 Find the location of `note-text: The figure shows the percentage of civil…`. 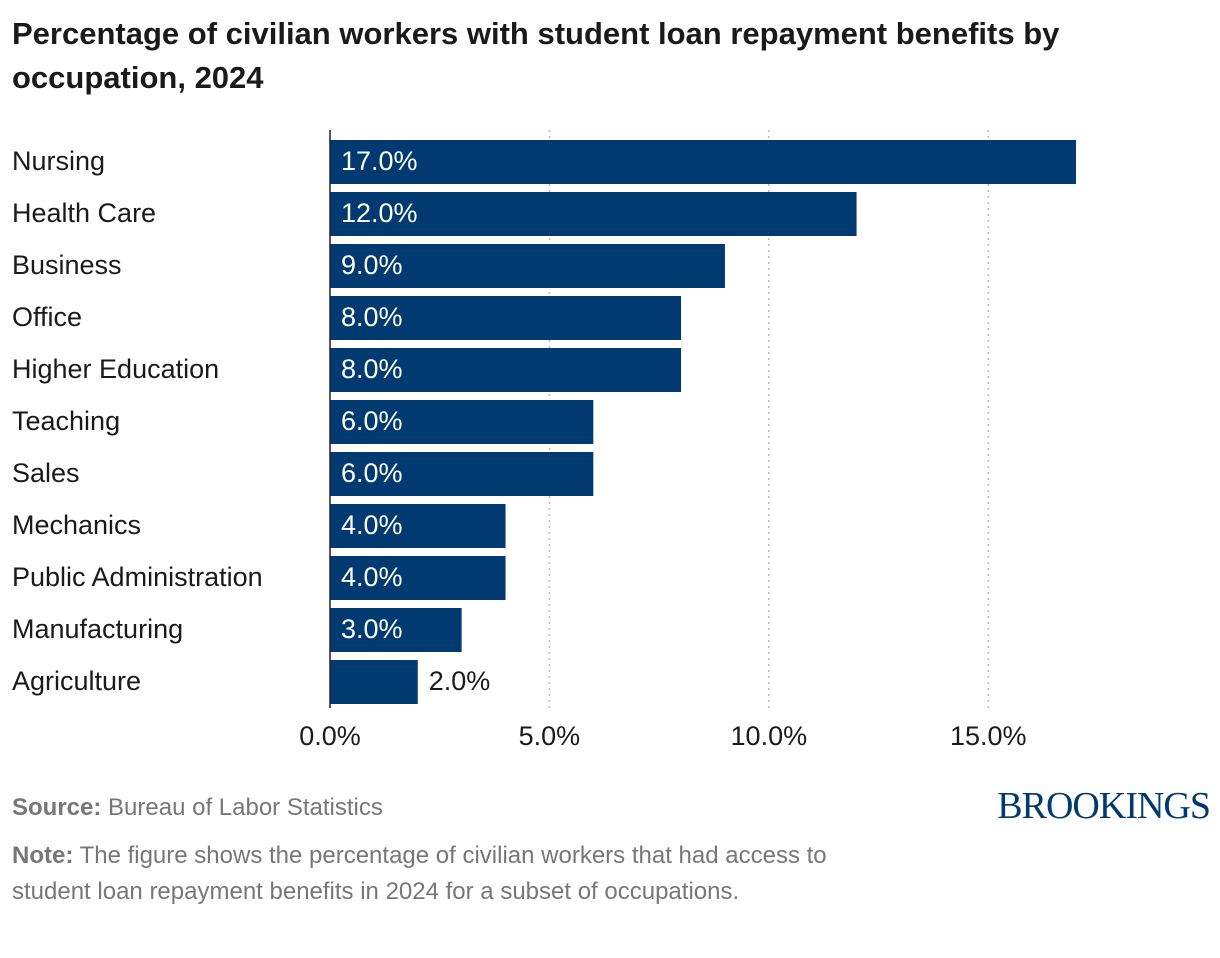

note-text: The figure shows the percentage of civil… is located at coordinates (419, 873).